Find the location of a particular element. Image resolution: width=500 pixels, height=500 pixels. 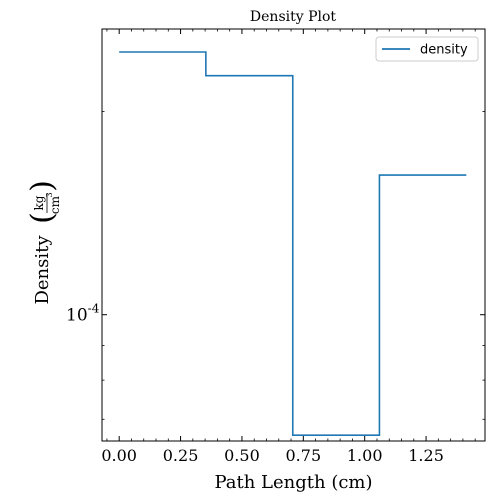

y-axis-label-main: Density is located at coordinates (42, 270).